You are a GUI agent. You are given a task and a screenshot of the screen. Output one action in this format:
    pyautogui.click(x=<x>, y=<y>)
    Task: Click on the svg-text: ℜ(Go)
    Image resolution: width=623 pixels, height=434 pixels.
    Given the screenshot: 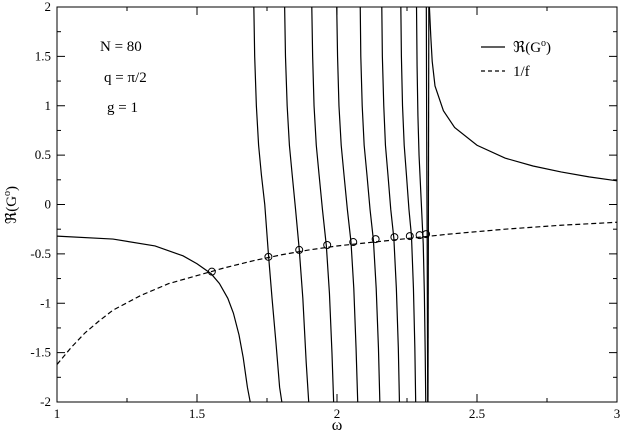 What is the action you would take?
    pyautogui.click(x=11, y=205)
    